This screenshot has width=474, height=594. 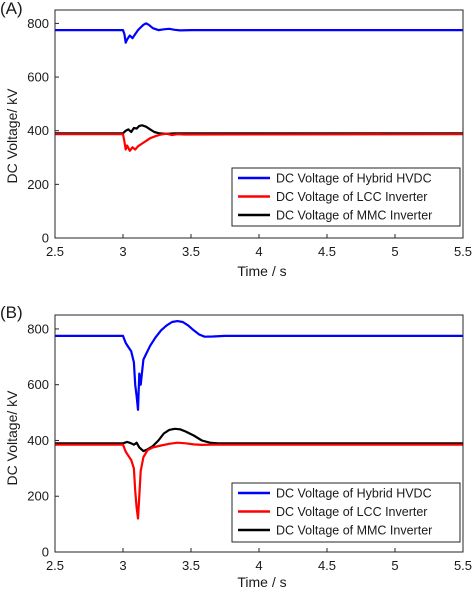 What do you see at coordinates (12, 438) in the screenshot?
I see `y-axis-label-b: DC Voltage/ kV` at bounding box center [12, 438].